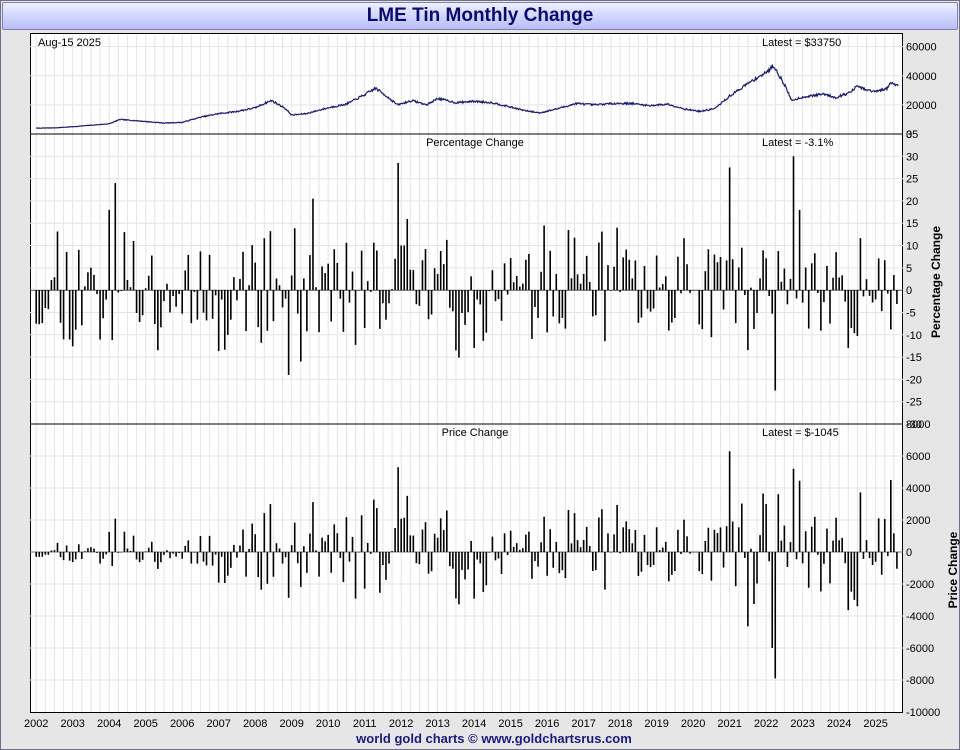 Image resolution: width=960 pixels, height=750 pixels. What do you see at coordinates (510, 724) in the screenshot?
I see `x-tick-label: 2015` at bounding box center [510, 724].